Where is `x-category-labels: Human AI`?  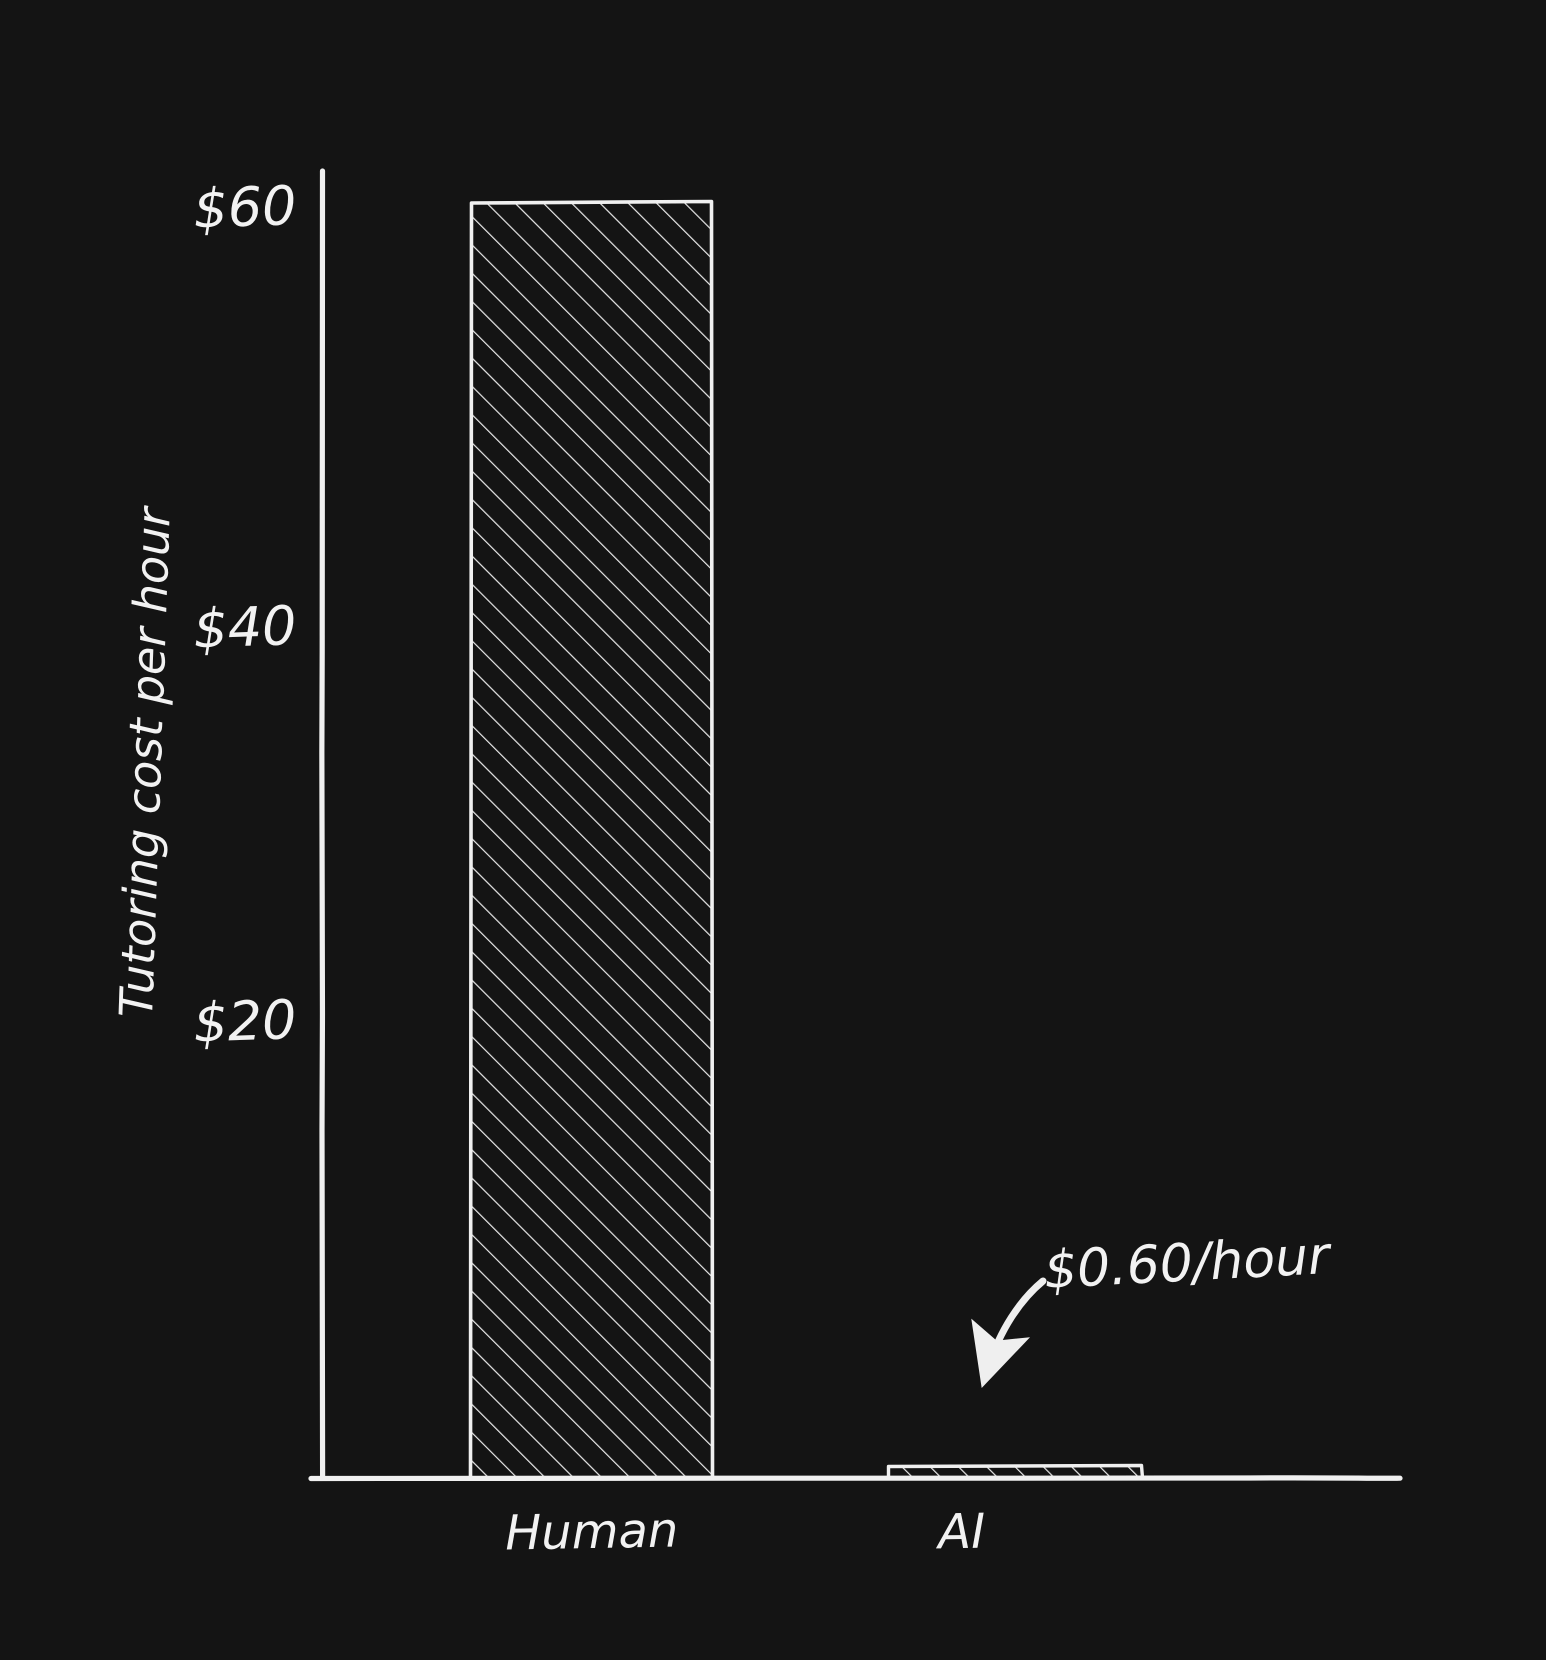 x-category-labels: Human AI is located at coordinates (745, 1531).